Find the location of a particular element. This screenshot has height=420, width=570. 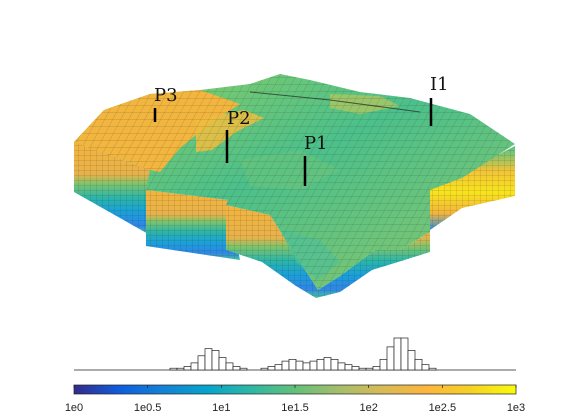

well-label-p1: P1 is located at coordinates (316, 143).